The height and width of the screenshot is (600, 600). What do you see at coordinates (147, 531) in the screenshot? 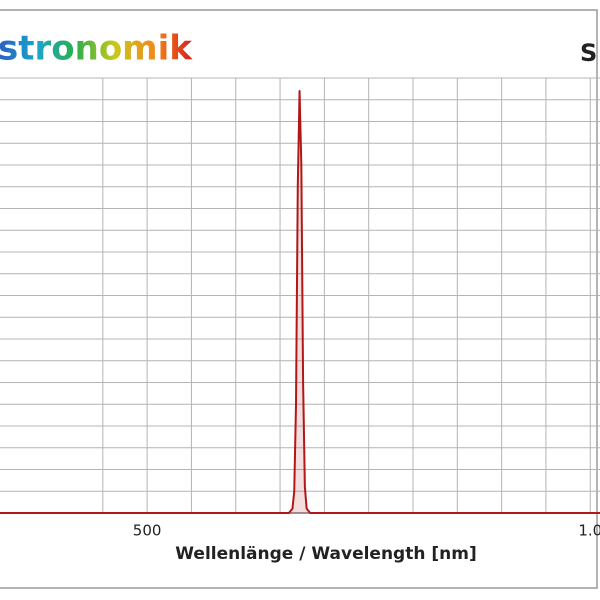
I see `x-tick-label: 500` at bounding box center [147, 531].